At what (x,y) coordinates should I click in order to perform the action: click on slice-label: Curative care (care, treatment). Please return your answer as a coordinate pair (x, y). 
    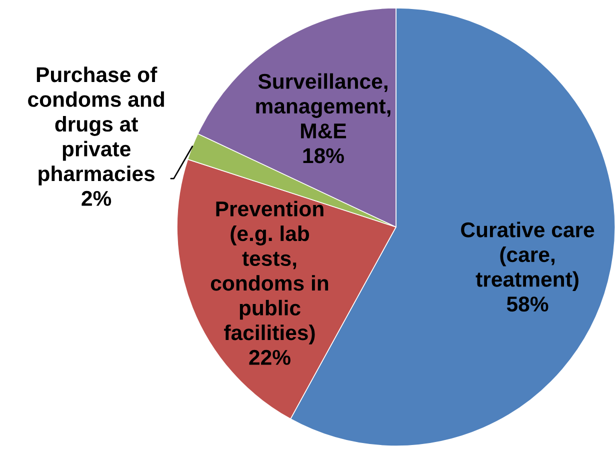
    Looking at the image, I should click on (527, 257).